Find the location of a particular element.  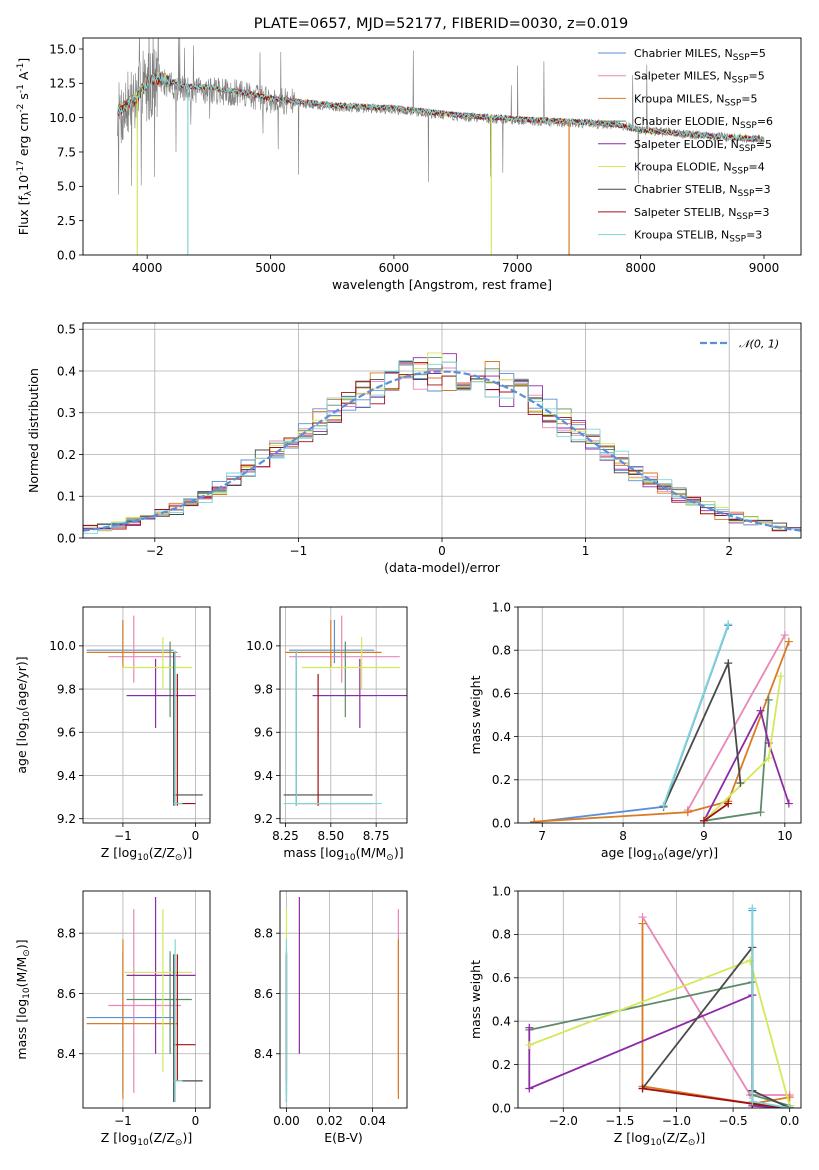

label-part: A is located at coordinates (23, 77).